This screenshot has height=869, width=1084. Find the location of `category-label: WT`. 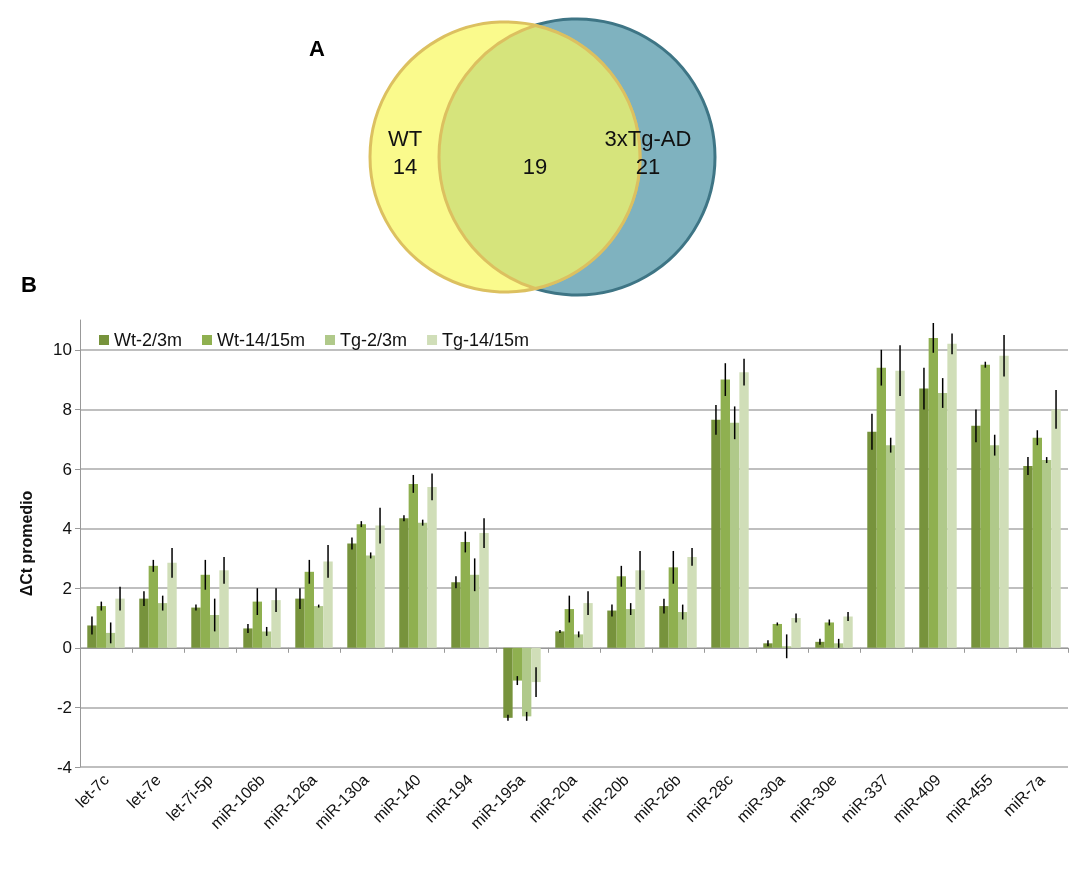

category-label: WT is located at coordinates (405, 138).